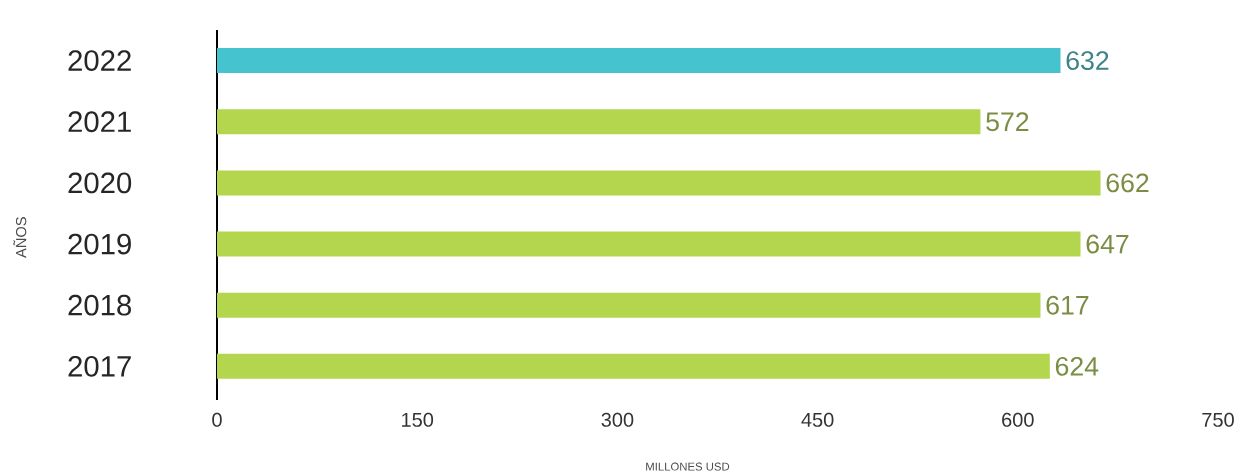 The image size is (1249, 475). Describe the element at coordinates (688, 466) in the screenshot. I see `x-axis-title: MILLONES USD` at that location.